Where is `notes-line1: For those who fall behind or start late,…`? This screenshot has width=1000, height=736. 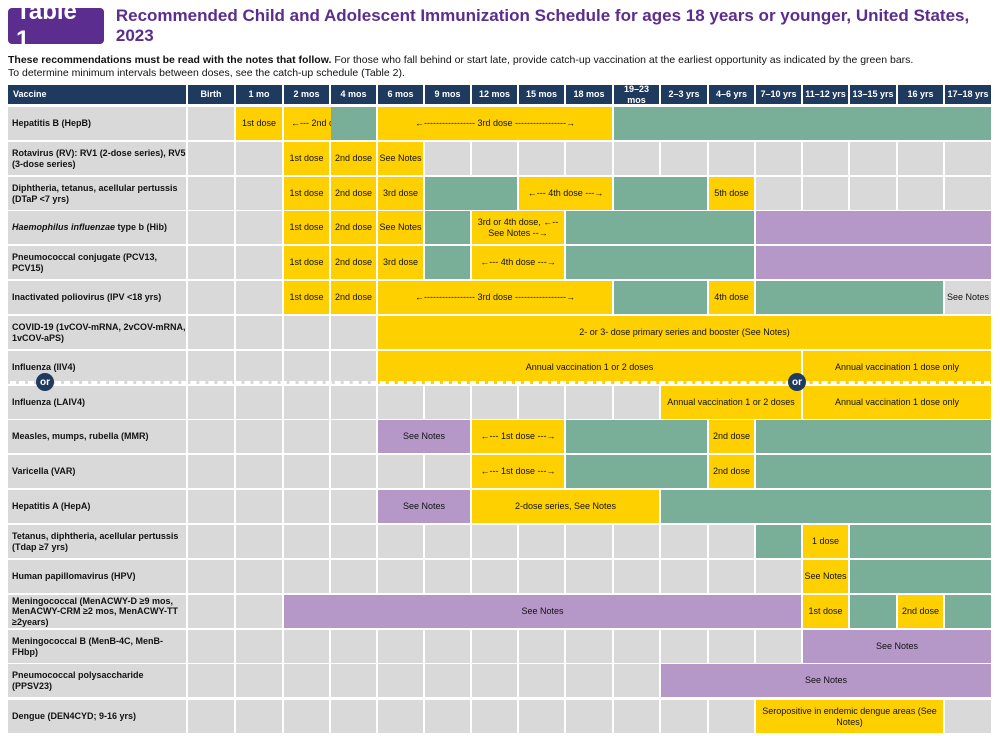 notes-line1: For those who fall behind or start late,… is located at coordinates (622, 60).